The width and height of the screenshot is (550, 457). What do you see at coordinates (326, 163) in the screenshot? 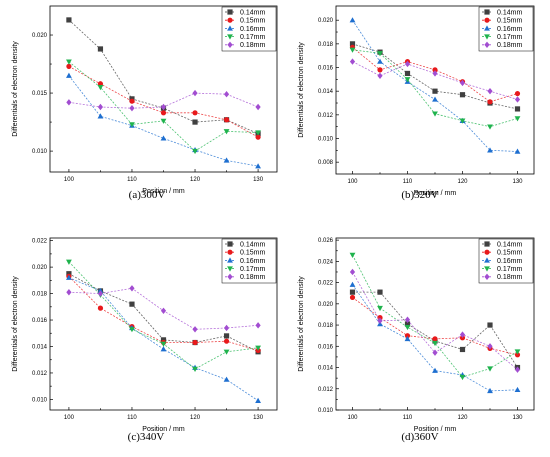
I see `y-tick-label: 0.008` at bounding box center [326, 163].